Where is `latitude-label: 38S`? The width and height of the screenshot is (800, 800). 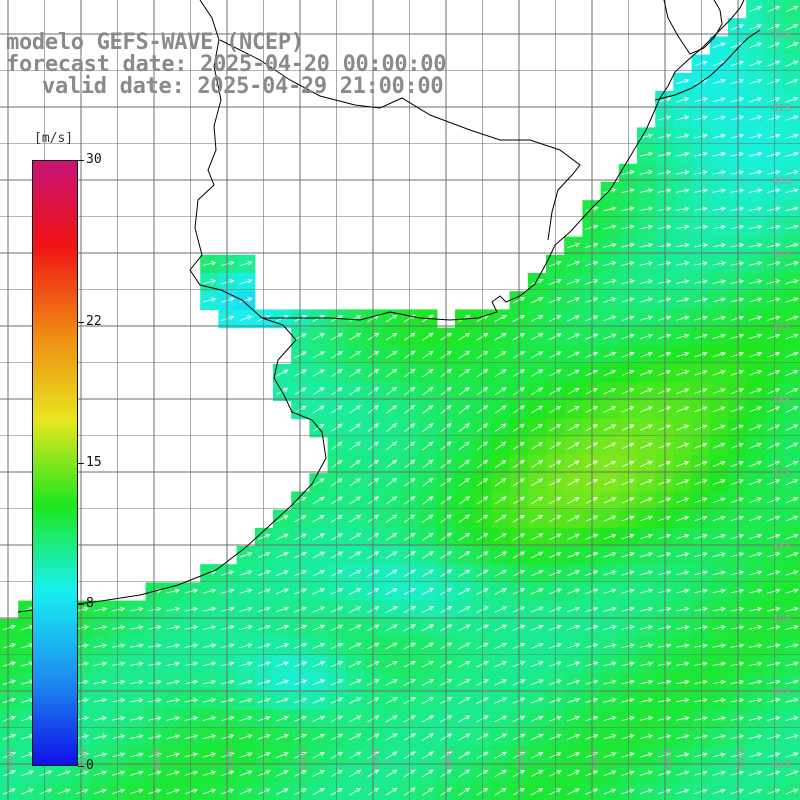
latitude-label: 38S is located at coordinates (781, 546).